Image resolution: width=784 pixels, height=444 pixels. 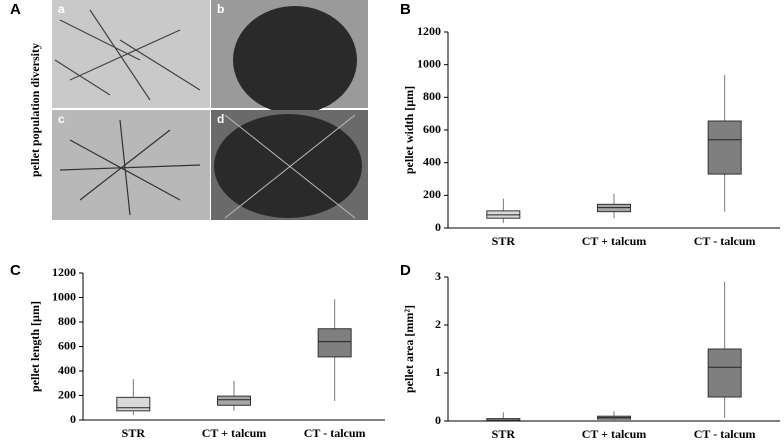 What do you see at coordinates (61, 119) in the screenshot?
I see `image-label: c` at bounding box center [61, 119].